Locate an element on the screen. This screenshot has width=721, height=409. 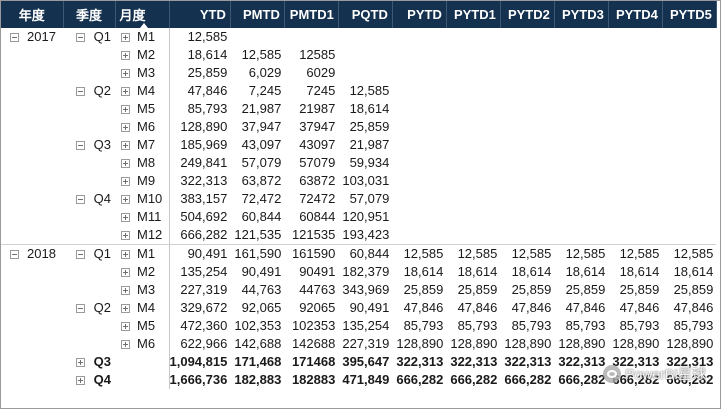
year-cell is located at coordinates (32, 91).